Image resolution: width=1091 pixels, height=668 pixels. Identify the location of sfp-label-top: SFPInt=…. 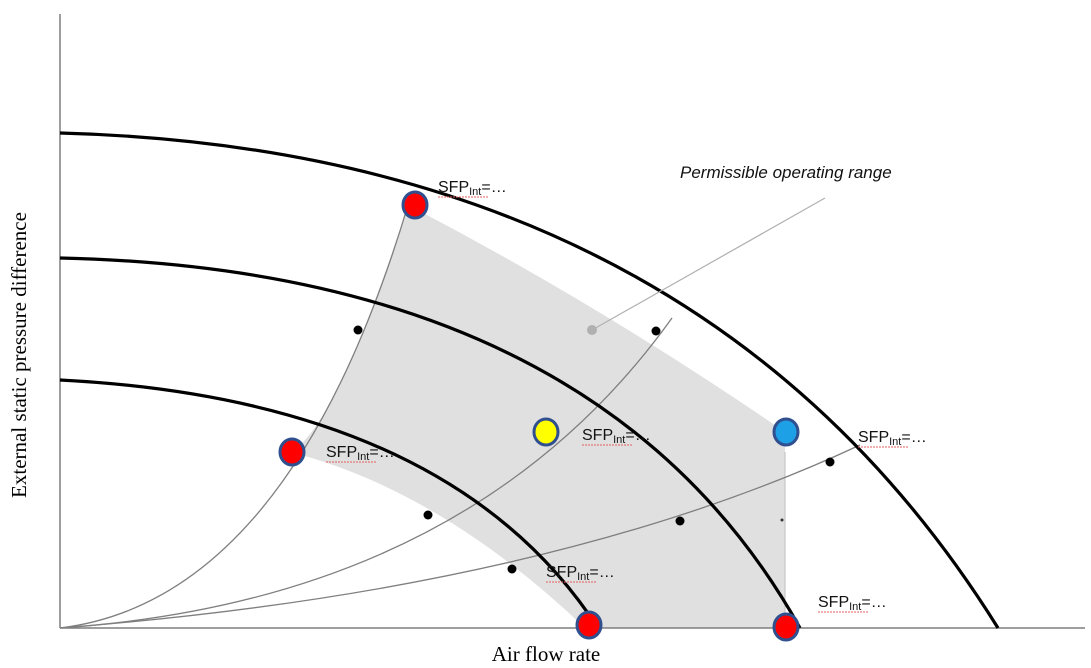
(472, 188).